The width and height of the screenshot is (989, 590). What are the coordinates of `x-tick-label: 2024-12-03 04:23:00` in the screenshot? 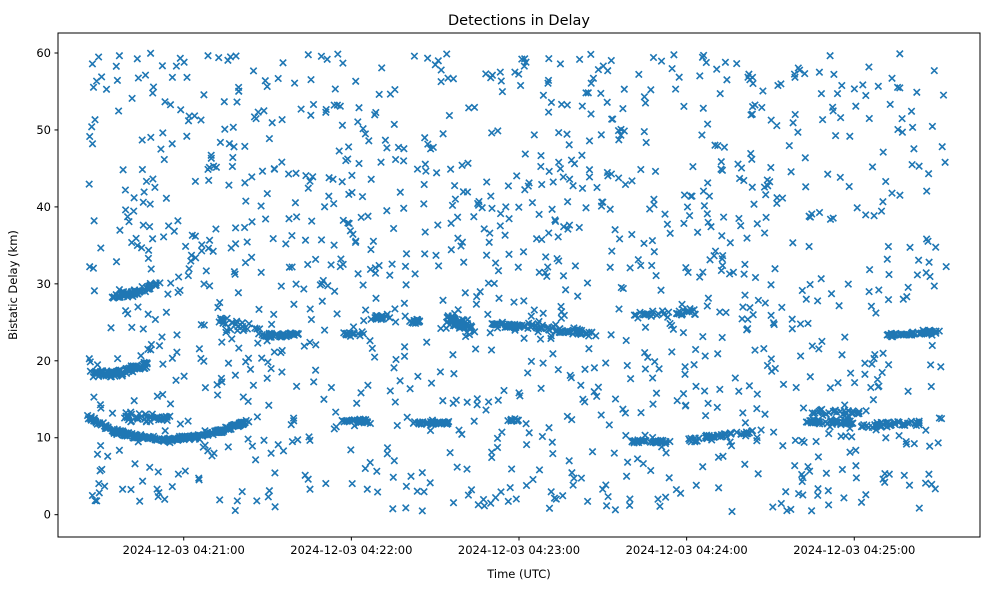 It's located at (519, 550).